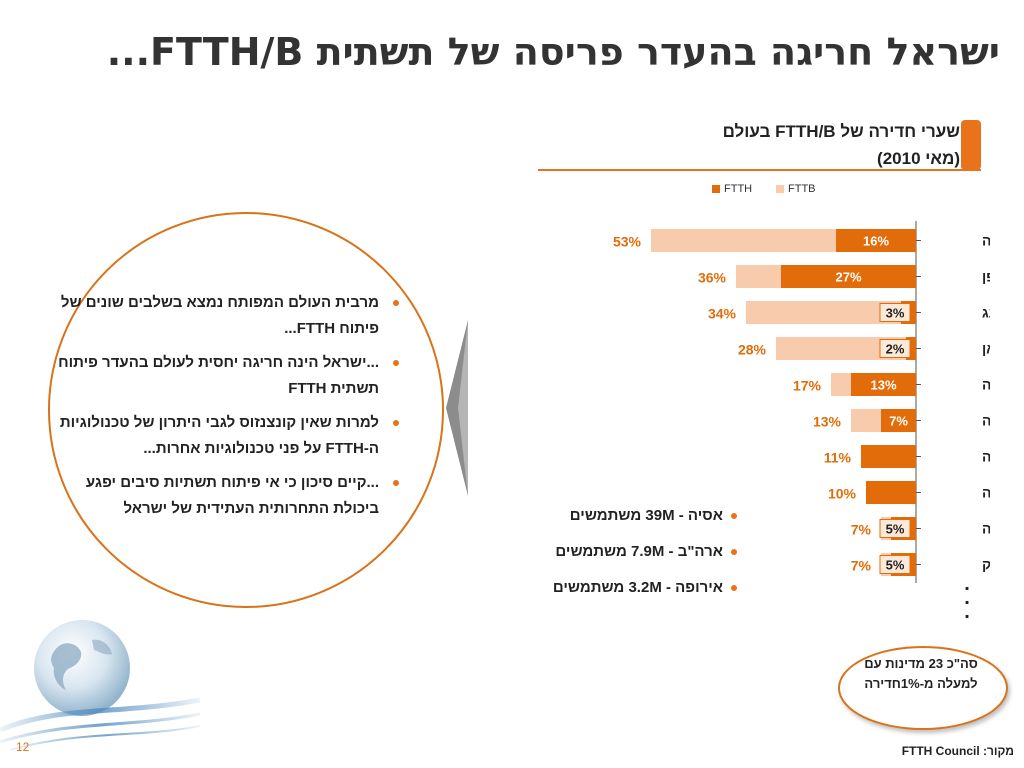  I want to click on chart-header: שערי חדירה של FTTH/B בעולם (מאי 2010), so click(760, 145).